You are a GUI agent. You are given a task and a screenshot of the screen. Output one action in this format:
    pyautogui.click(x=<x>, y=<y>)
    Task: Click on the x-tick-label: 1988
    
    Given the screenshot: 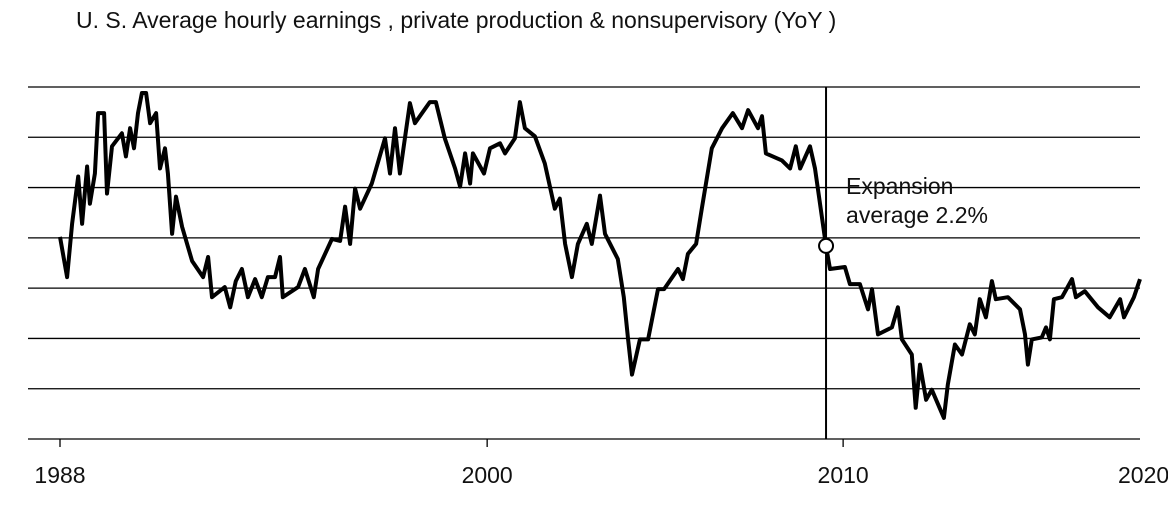 What is the action you would take?
    pyautogui.click(x=59, y=475)
    